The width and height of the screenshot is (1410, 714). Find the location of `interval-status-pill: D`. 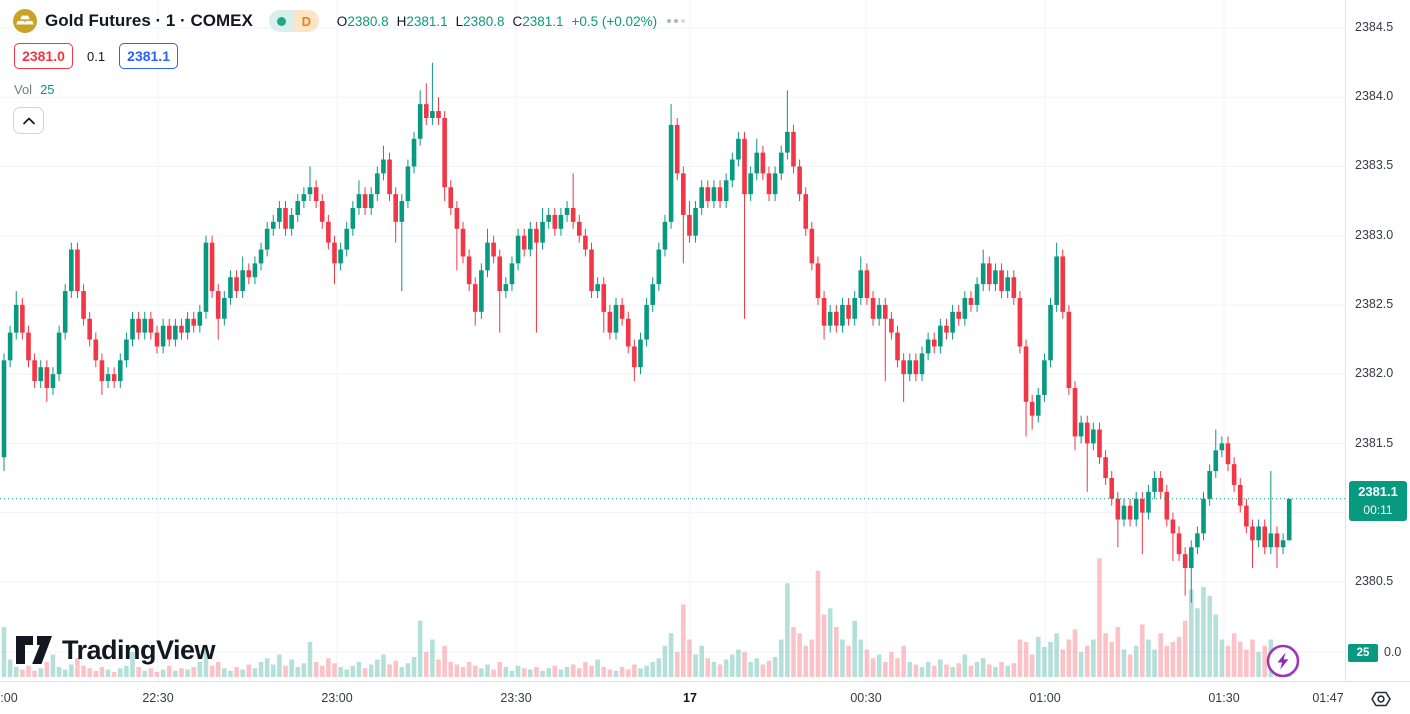

interval-status-pill: D is located at coordinates (293, 21).